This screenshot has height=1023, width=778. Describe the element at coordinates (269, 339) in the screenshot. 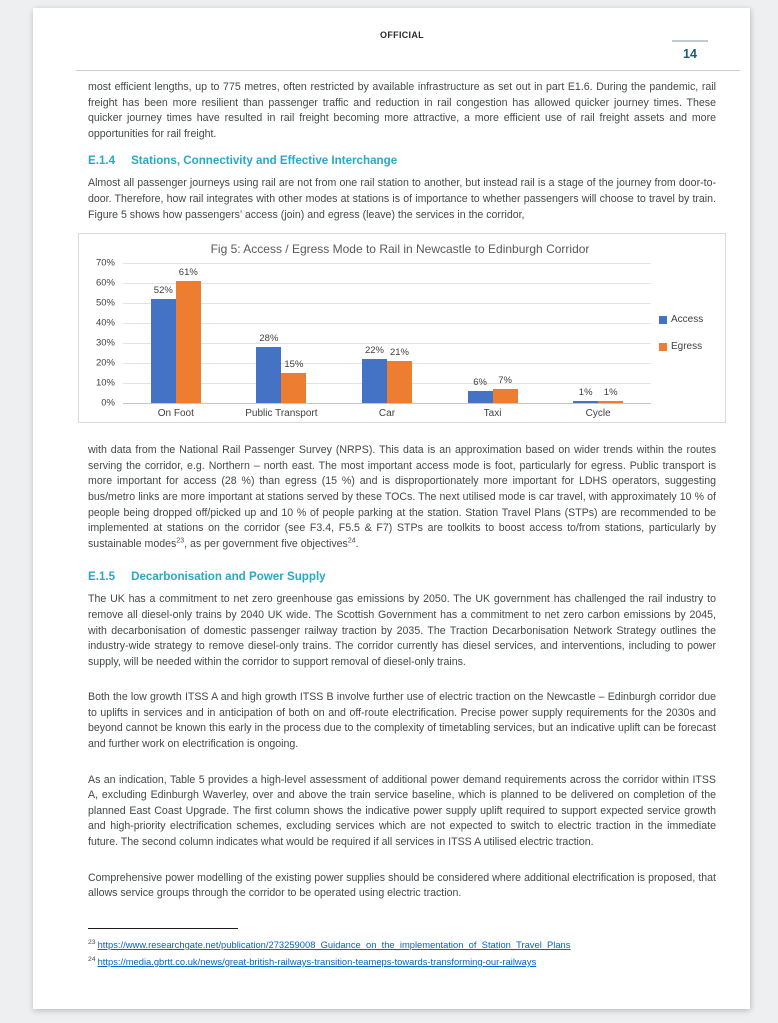

I see `bar-data-label: 28%` at that location.